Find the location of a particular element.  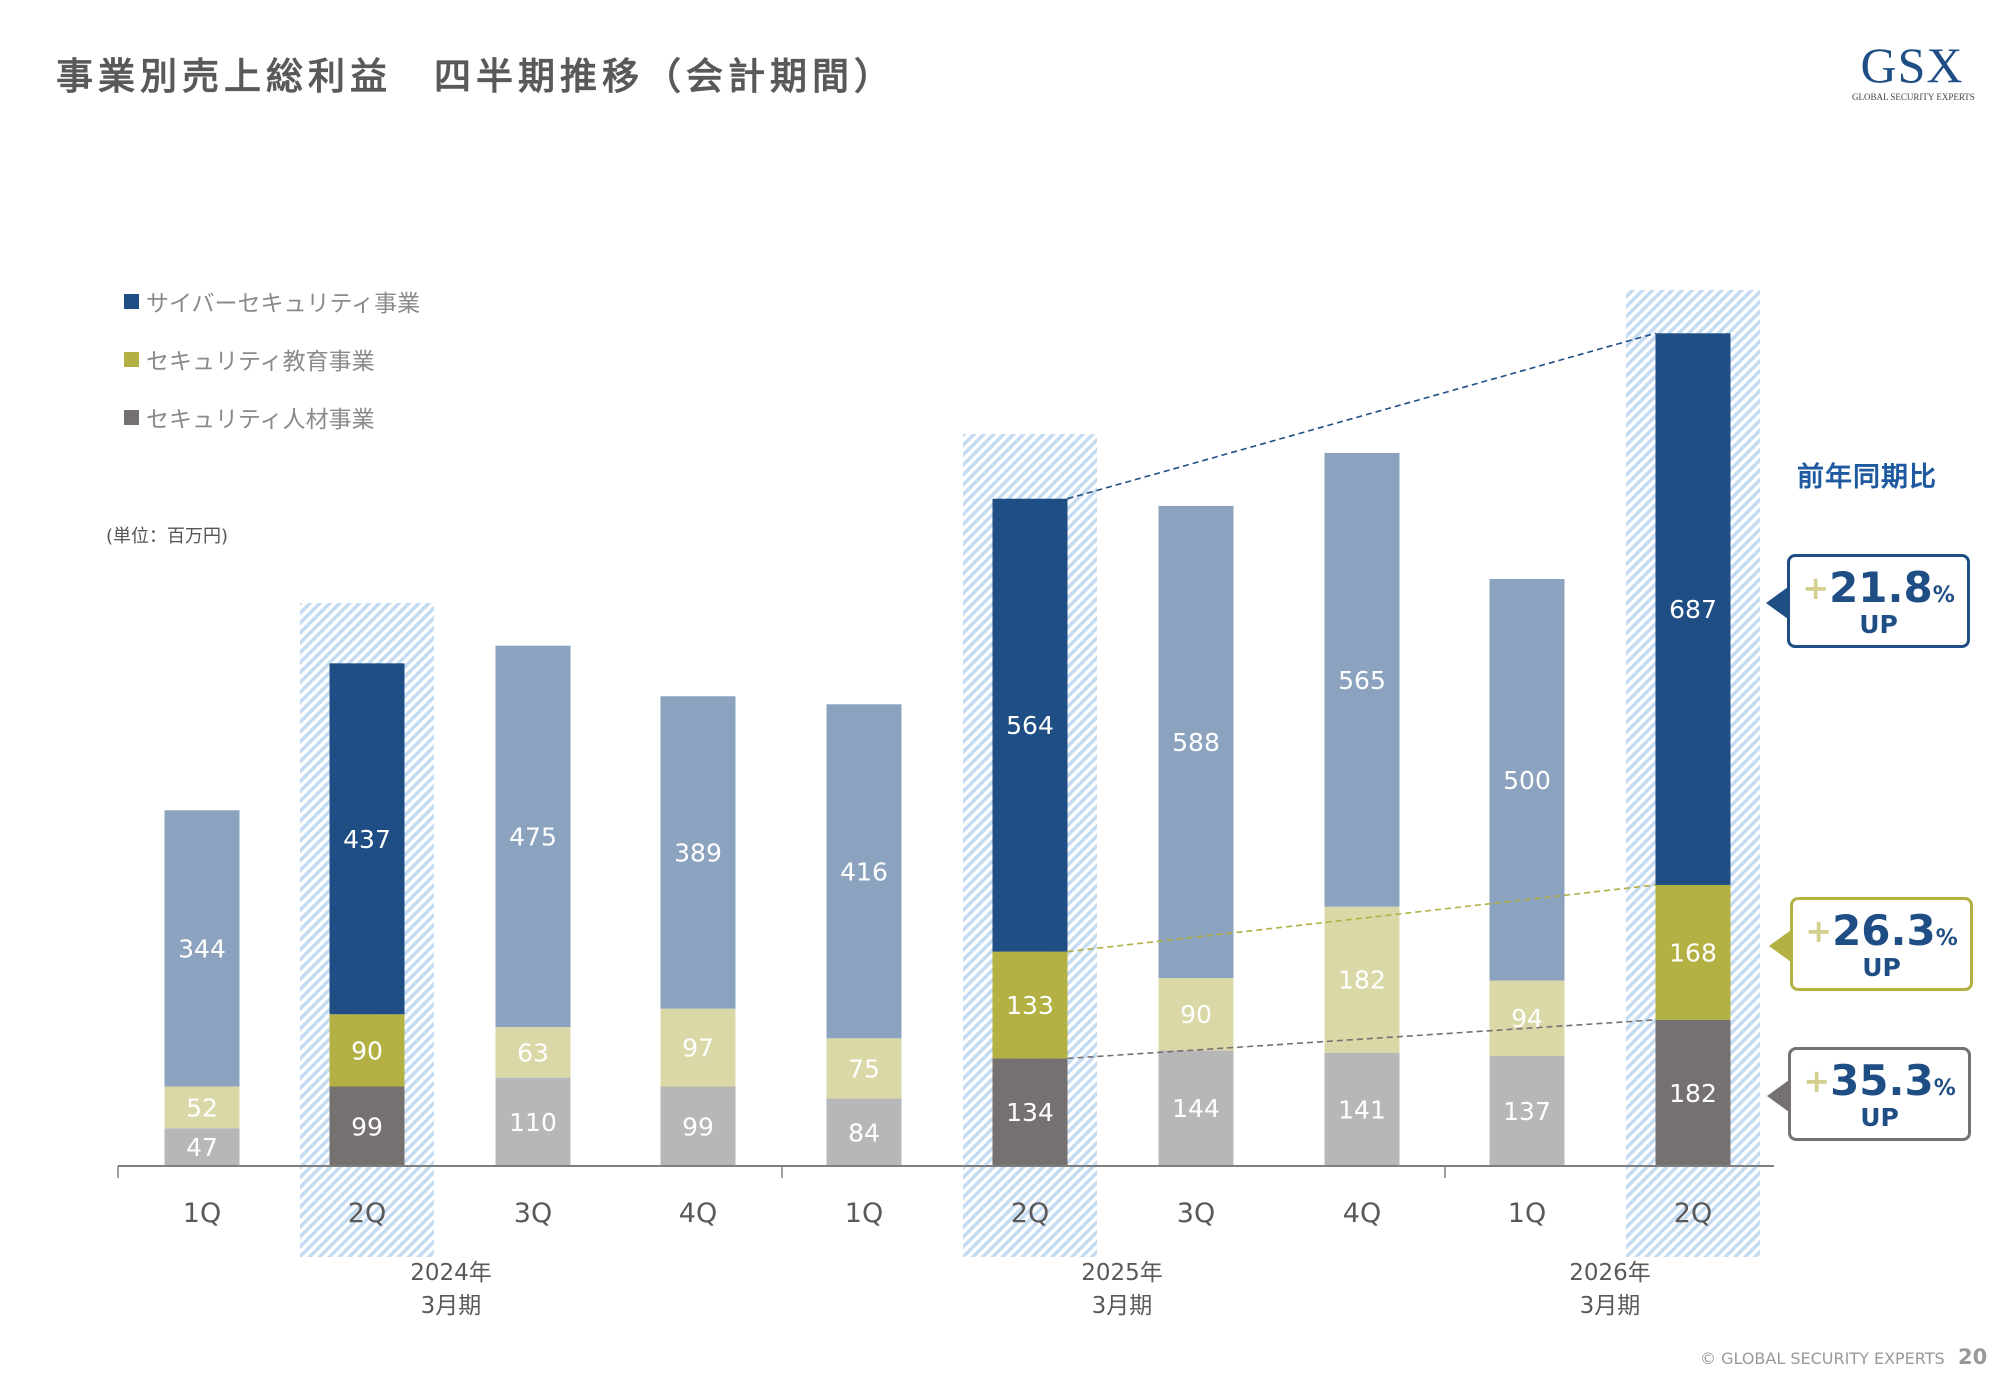

data-label: 144 is located at coordinates (1196, 1108).